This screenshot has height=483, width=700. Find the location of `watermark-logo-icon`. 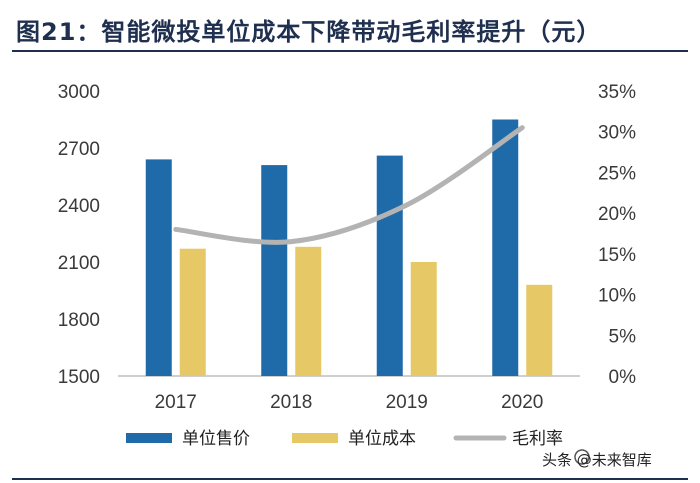

watermark-logo-icon is located at coordinates (582, 457).